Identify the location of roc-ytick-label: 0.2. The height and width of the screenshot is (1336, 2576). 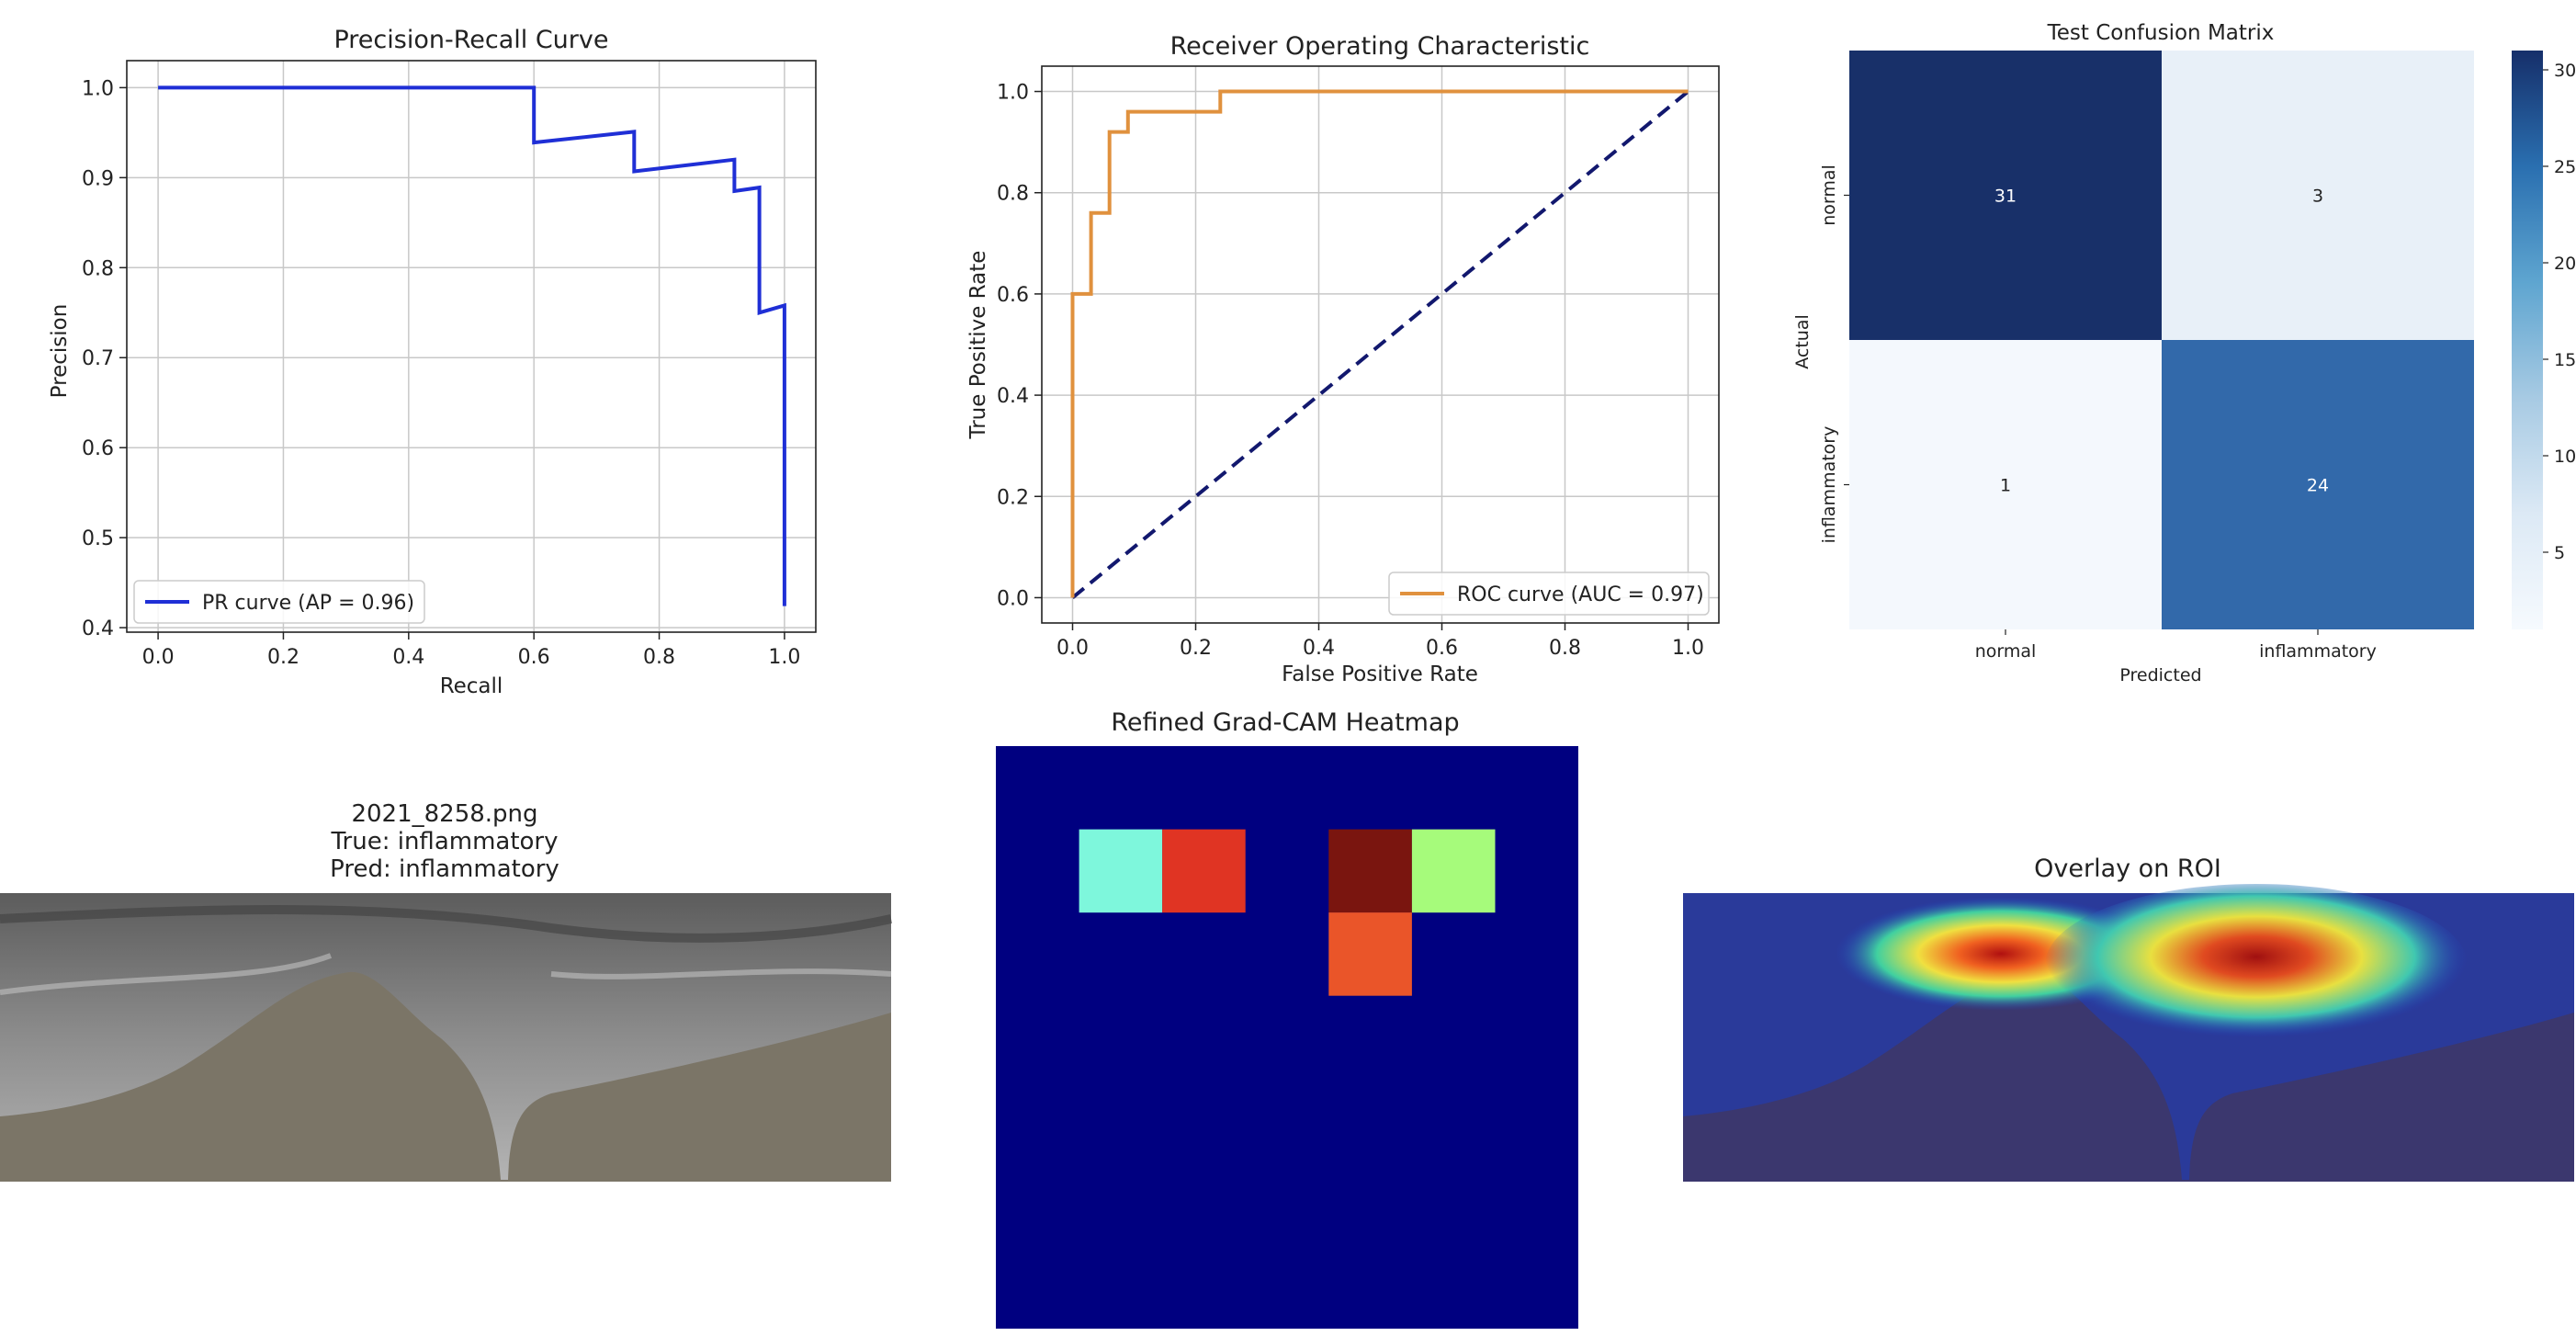
(1013, 497).